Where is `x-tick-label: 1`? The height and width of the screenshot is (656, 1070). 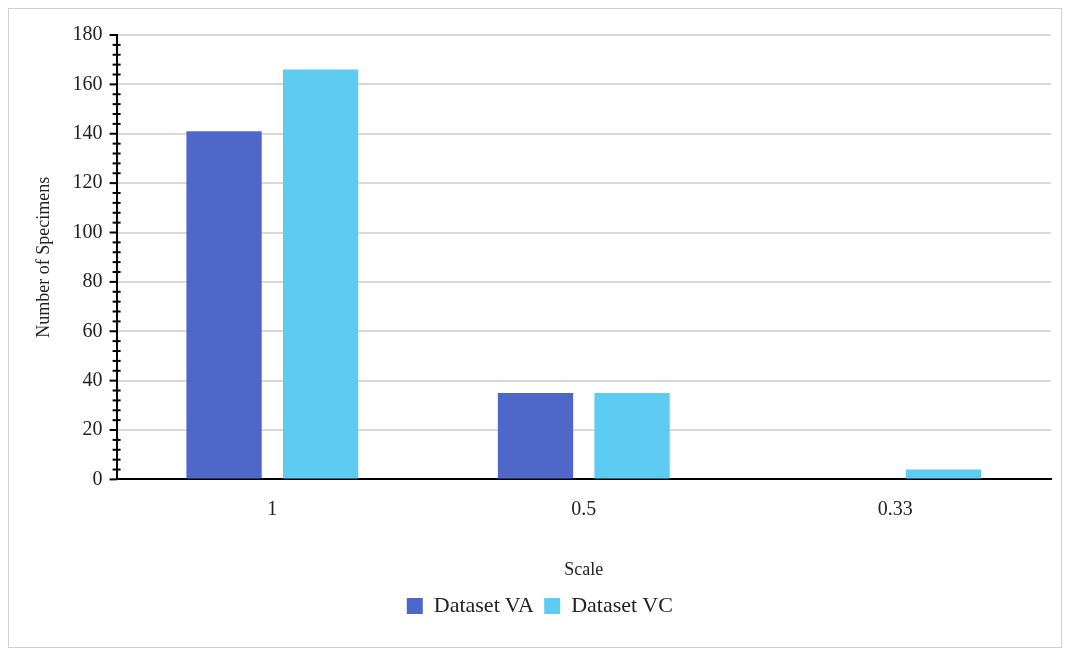
x-tick-label: 1 is located at coordinates (272, 507).